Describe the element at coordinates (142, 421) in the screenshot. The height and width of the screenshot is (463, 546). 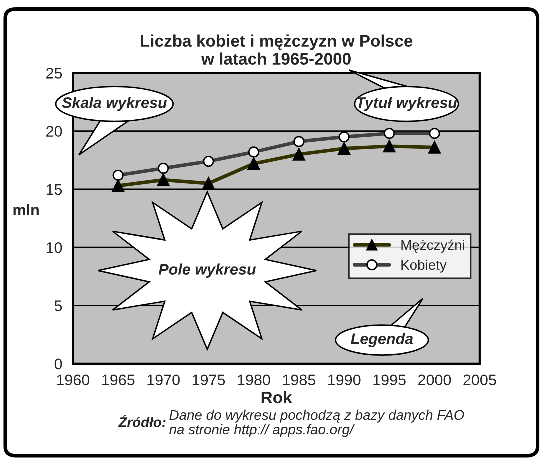
I see `text: Źródło:` at that location.